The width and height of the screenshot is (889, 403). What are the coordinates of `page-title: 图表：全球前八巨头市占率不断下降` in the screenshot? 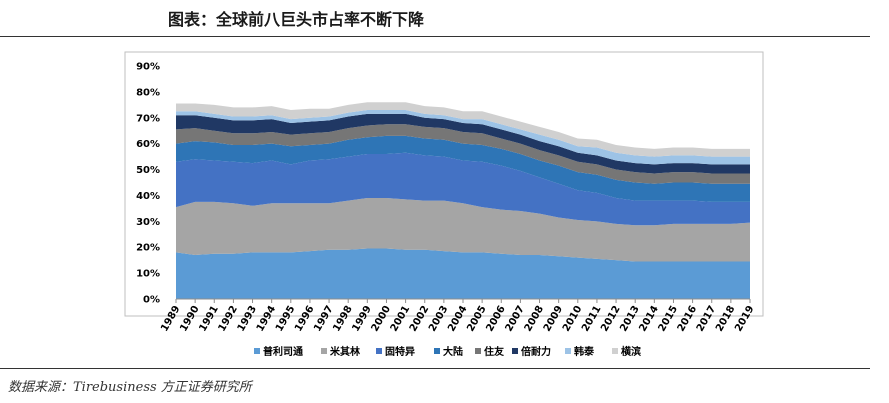 It's located at (296, 19).